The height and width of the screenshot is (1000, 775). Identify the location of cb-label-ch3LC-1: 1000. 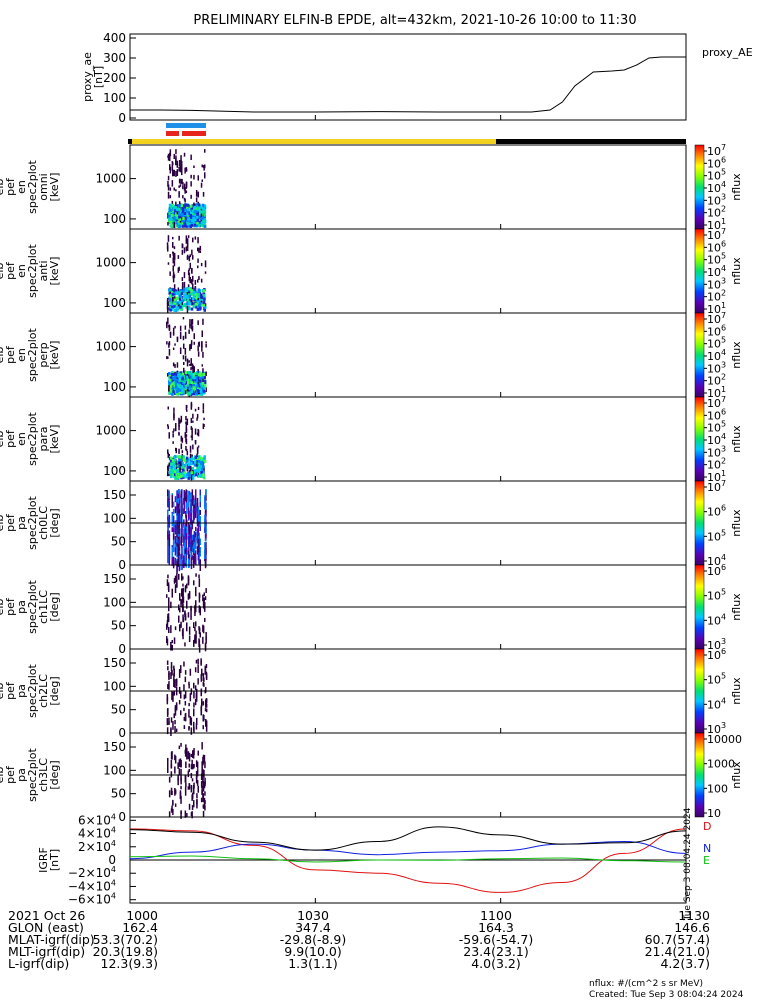
(721, 764).